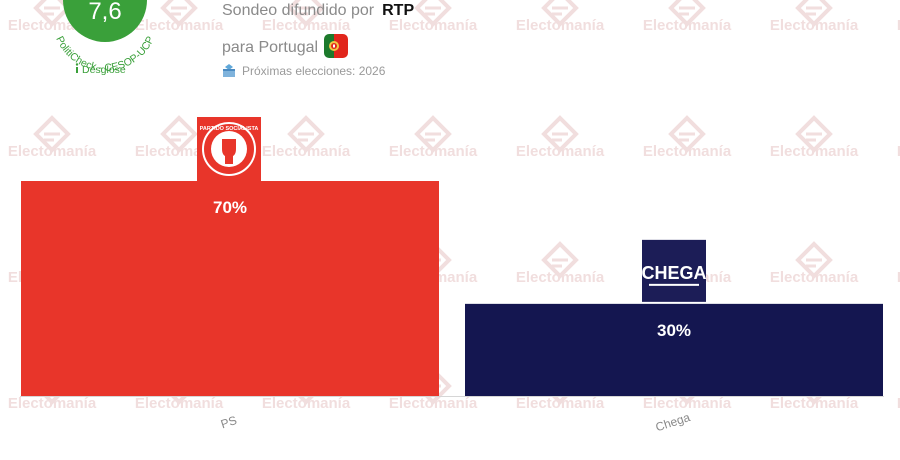  Describe the element at coordinates (314, 71) in the screenshot. I see `next-elections: Próximas elecciones: 2026` at that location.